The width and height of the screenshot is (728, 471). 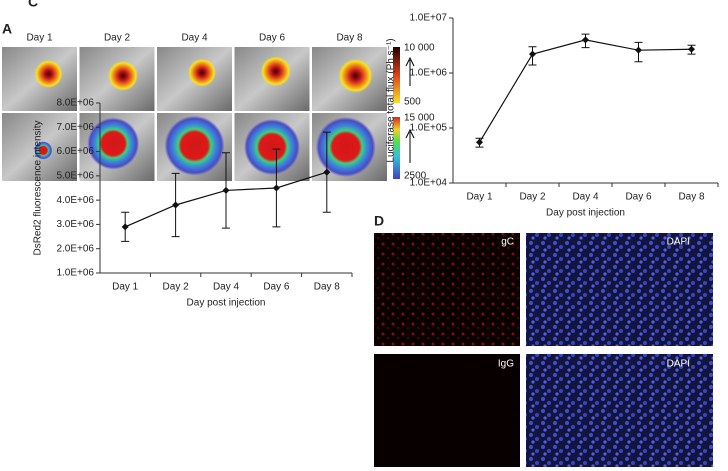 I want to click on column-label: Day 4, so click(x=194, y=38).